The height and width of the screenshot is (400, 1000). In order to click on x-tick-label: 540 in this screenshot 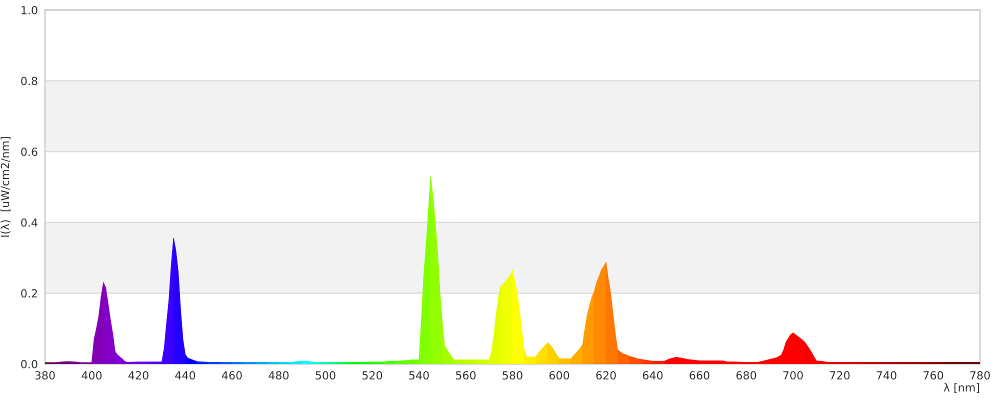, I will do `click(419, 375)`.